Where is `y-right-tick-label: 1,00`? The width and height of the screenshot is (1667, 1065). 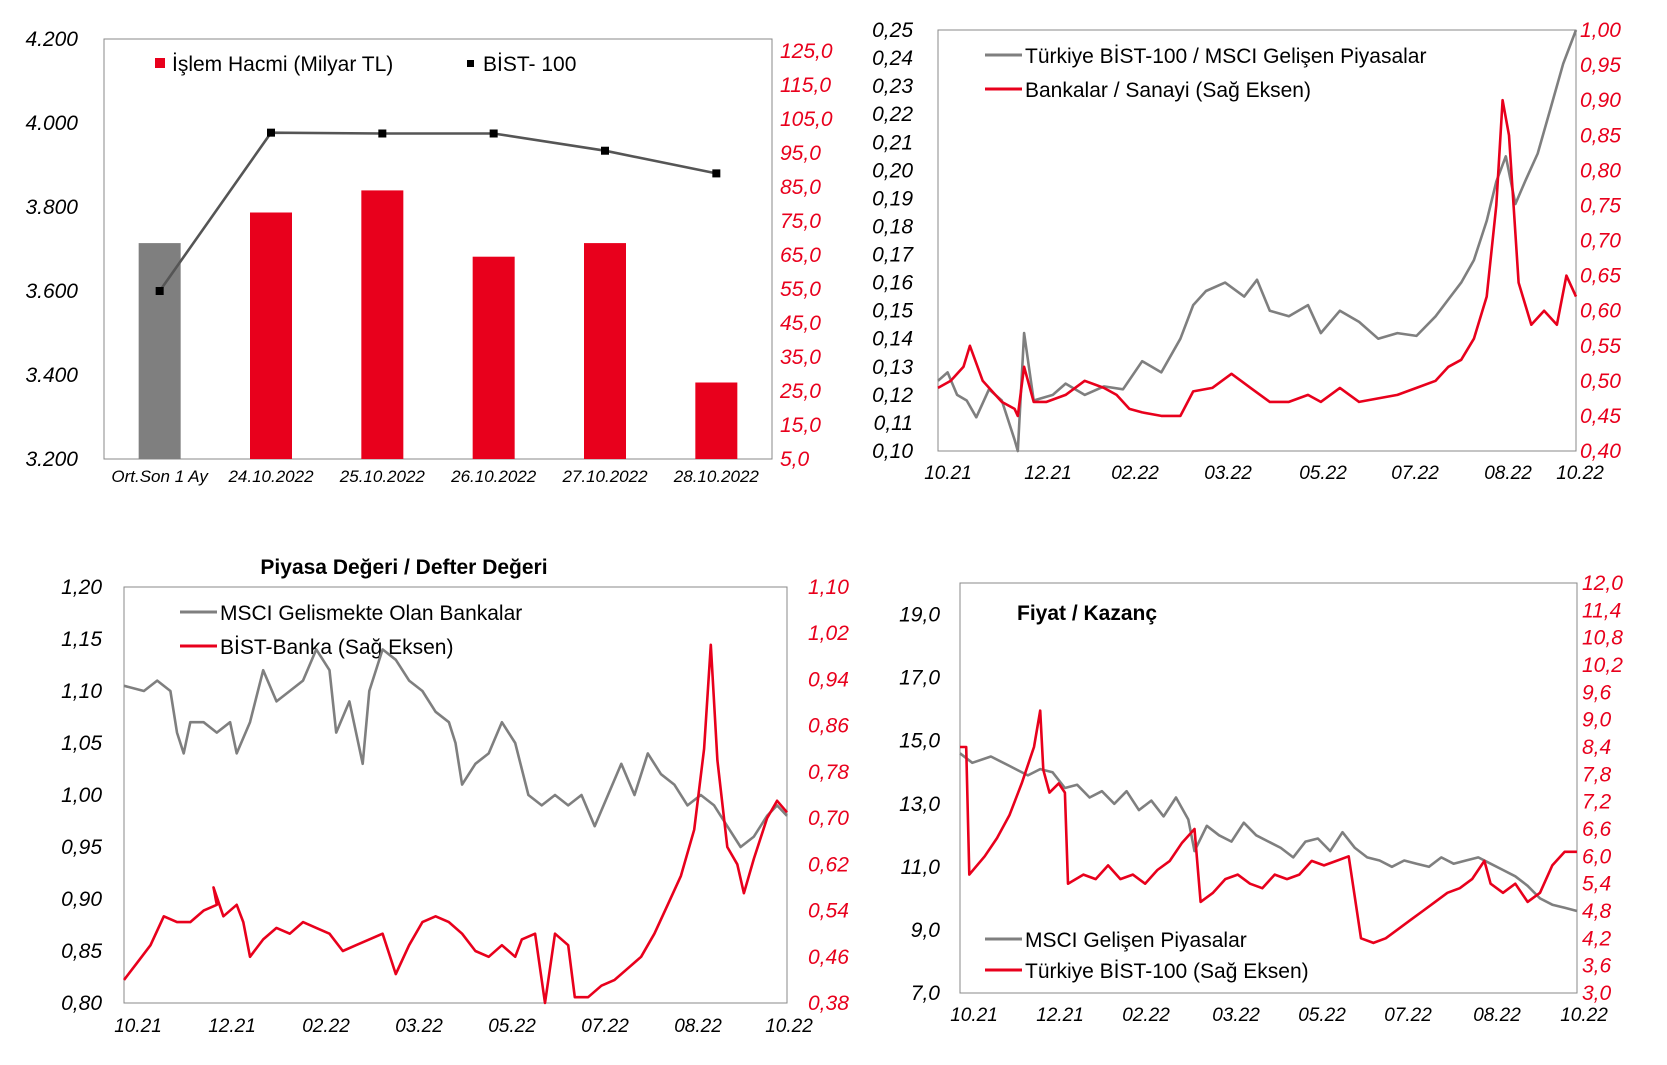 y-right-tick-label: 1,00 is located at coordinates (1600, 30).